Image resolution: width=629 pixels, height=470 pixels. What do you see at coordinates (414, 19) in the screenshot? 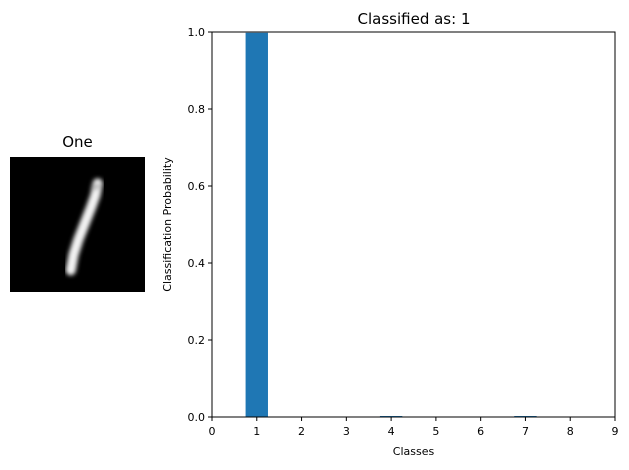
I see `chart-title: Classified as: 1` at bounding box center [414, 19].